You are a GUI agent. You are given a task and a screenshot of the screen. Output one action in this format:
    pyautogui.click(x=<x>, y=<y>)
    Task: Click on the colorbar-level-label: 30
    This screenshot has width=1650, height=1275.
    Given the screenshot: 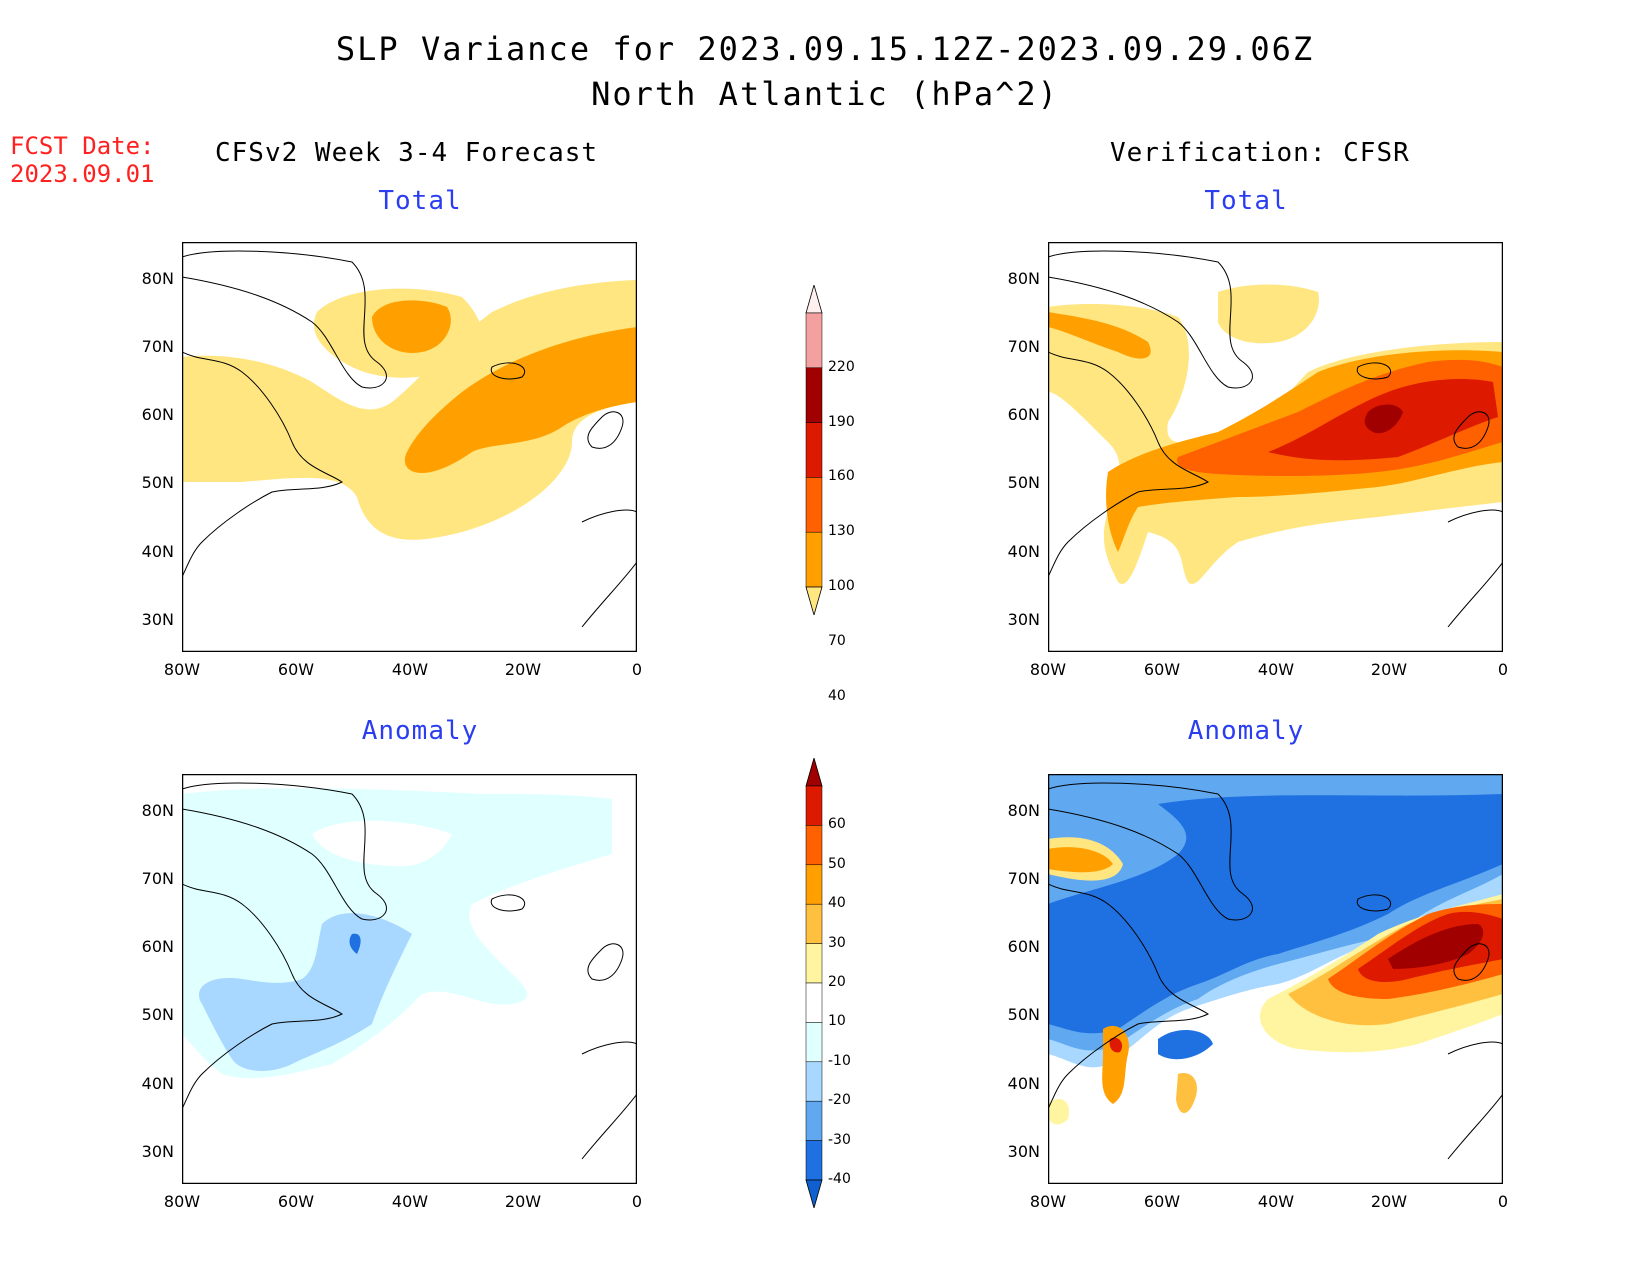 What is the action you would take?
    pyautogui.click(x=837, y=942)
    